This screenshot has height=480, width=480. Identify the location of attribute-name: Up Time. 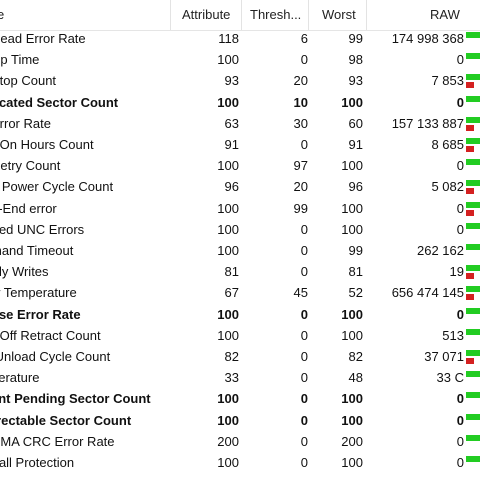
(20, 60).